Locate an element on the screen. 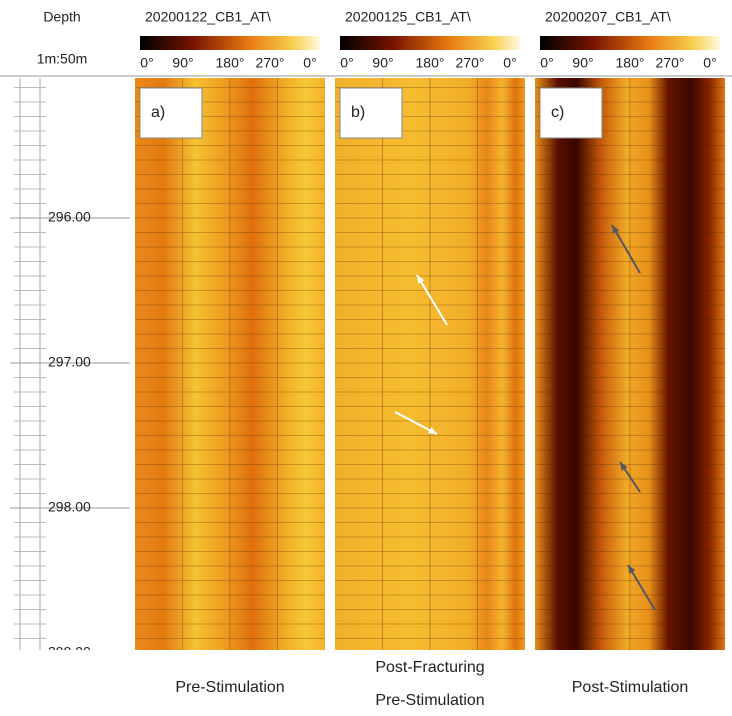  depth-header: Depth is located at coordinates (61, 17).